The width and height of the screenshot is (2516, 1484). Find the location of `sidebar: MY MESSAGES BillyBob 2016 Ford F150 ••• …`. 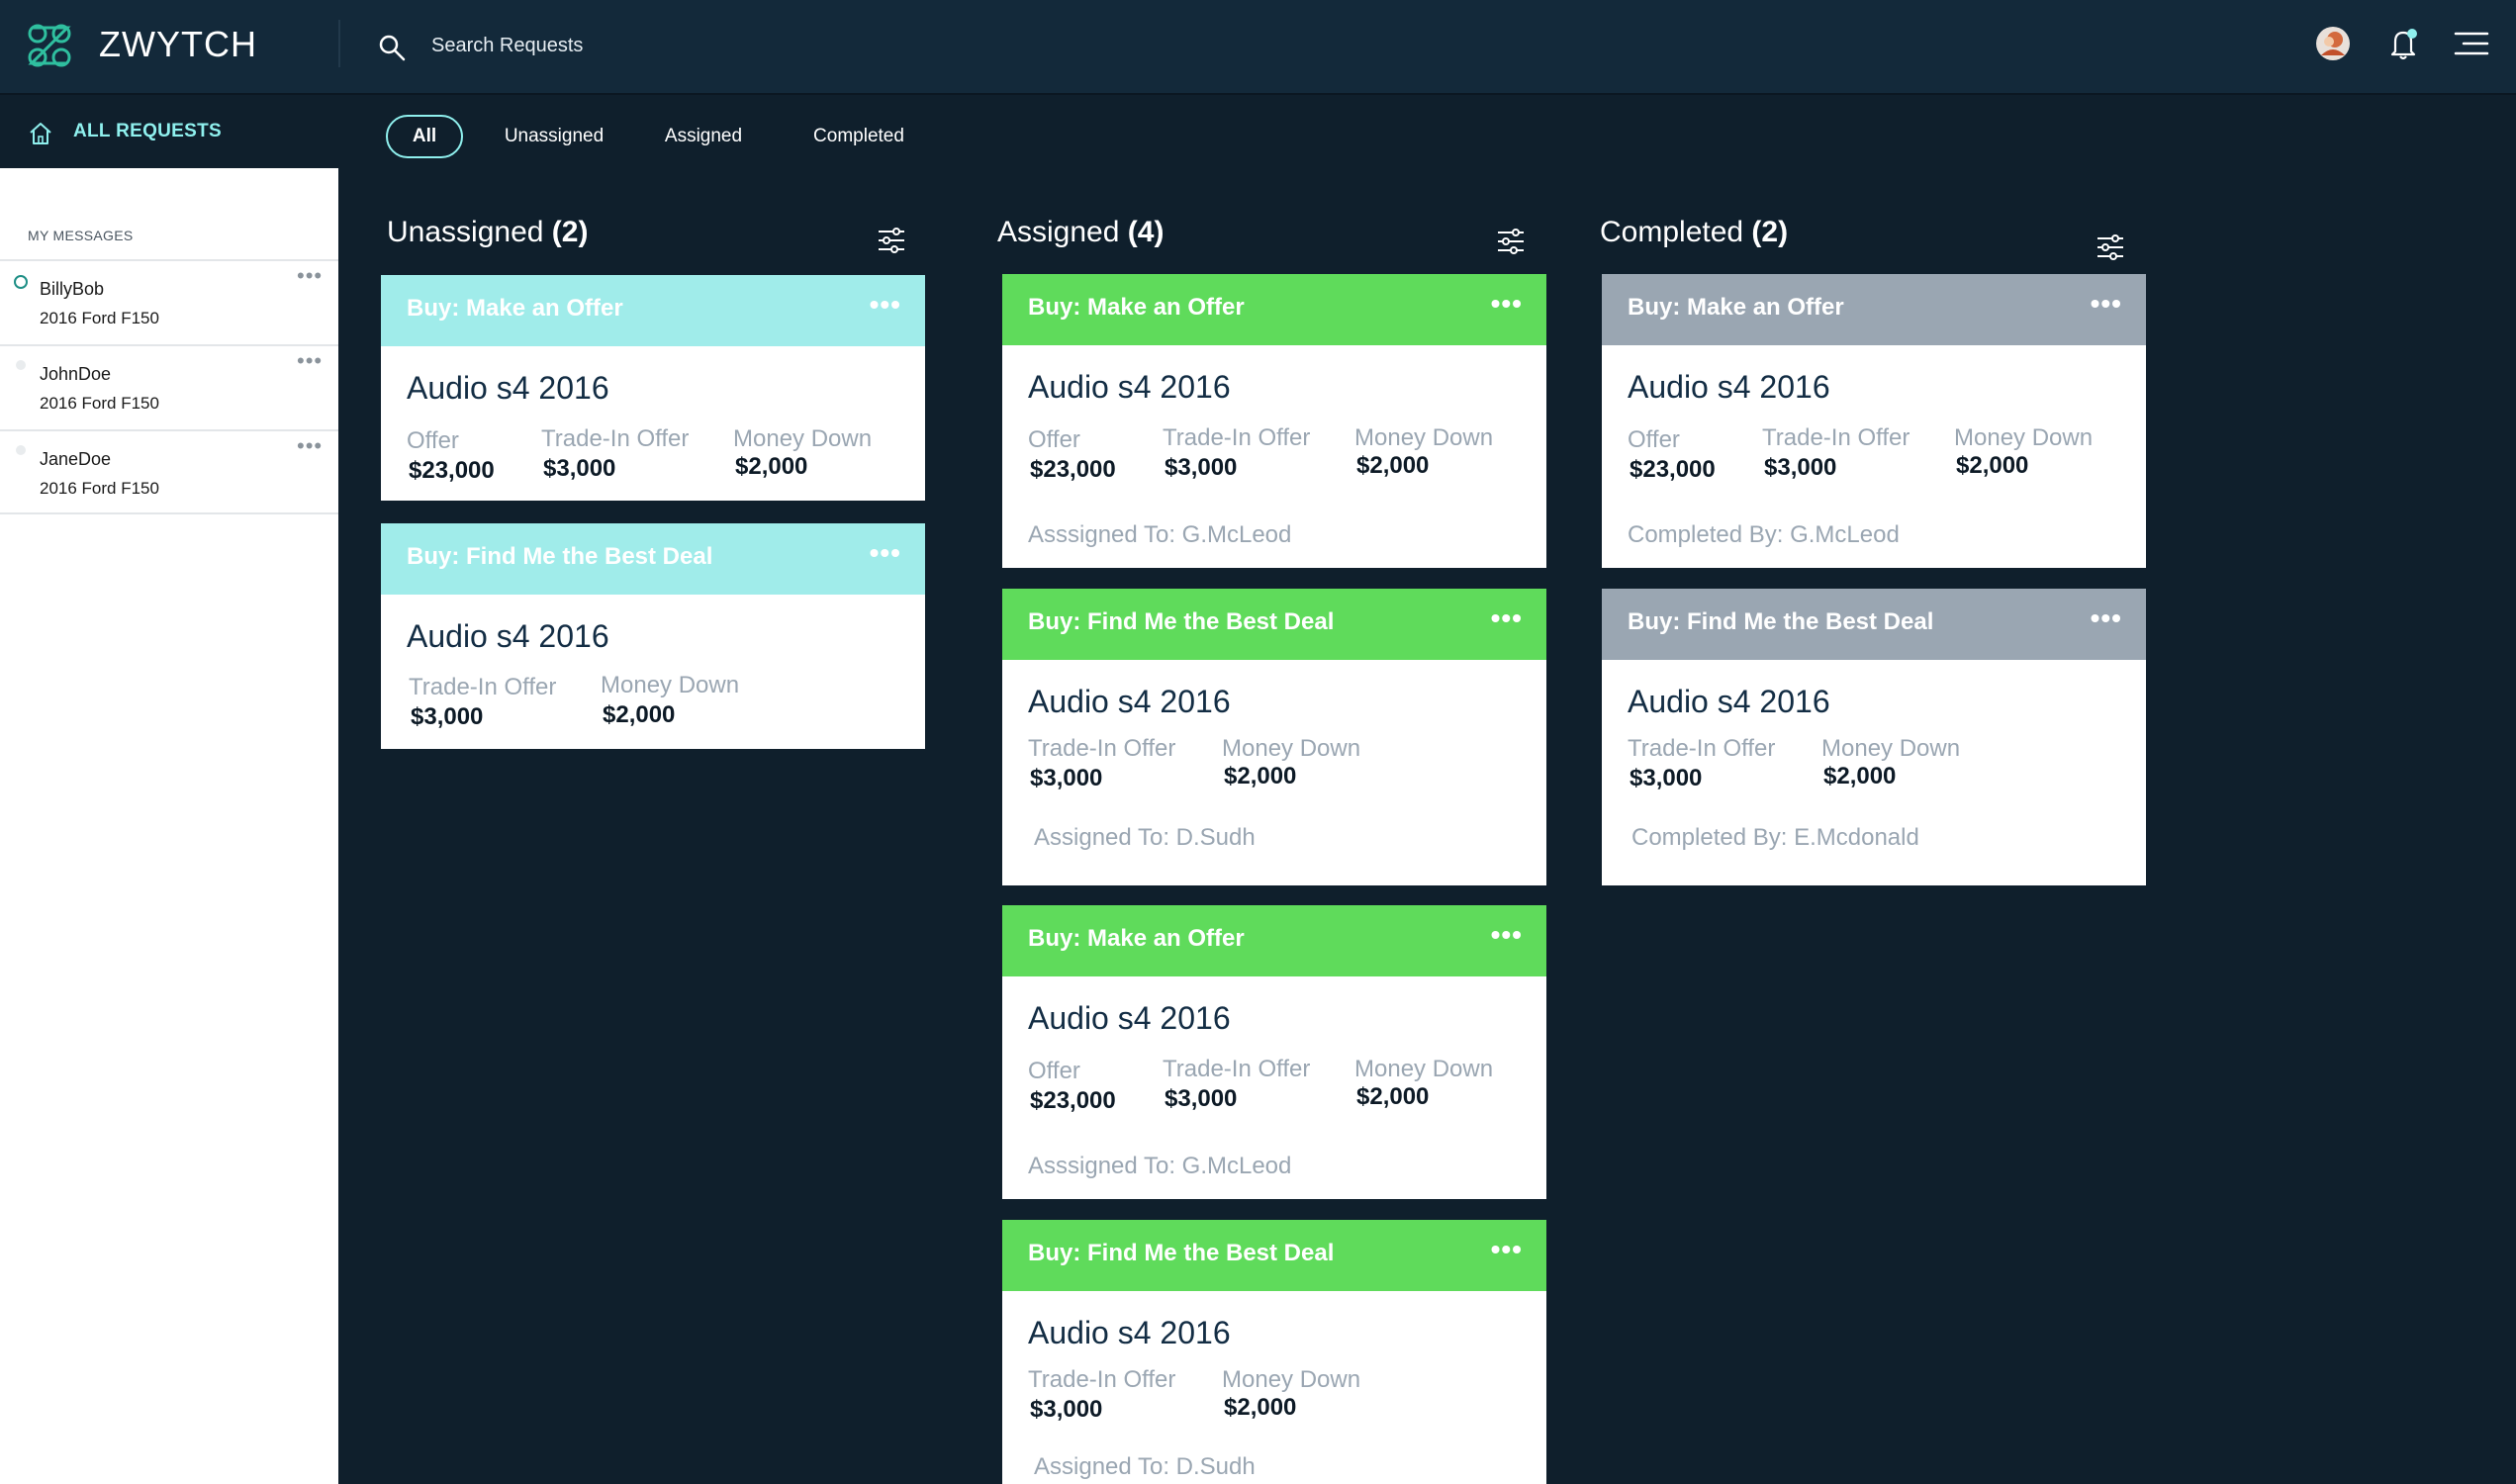

sidebar: MY MESSAGES BillyBob 2016 Ford F150 ••• … is located at coordinates (169, 826).